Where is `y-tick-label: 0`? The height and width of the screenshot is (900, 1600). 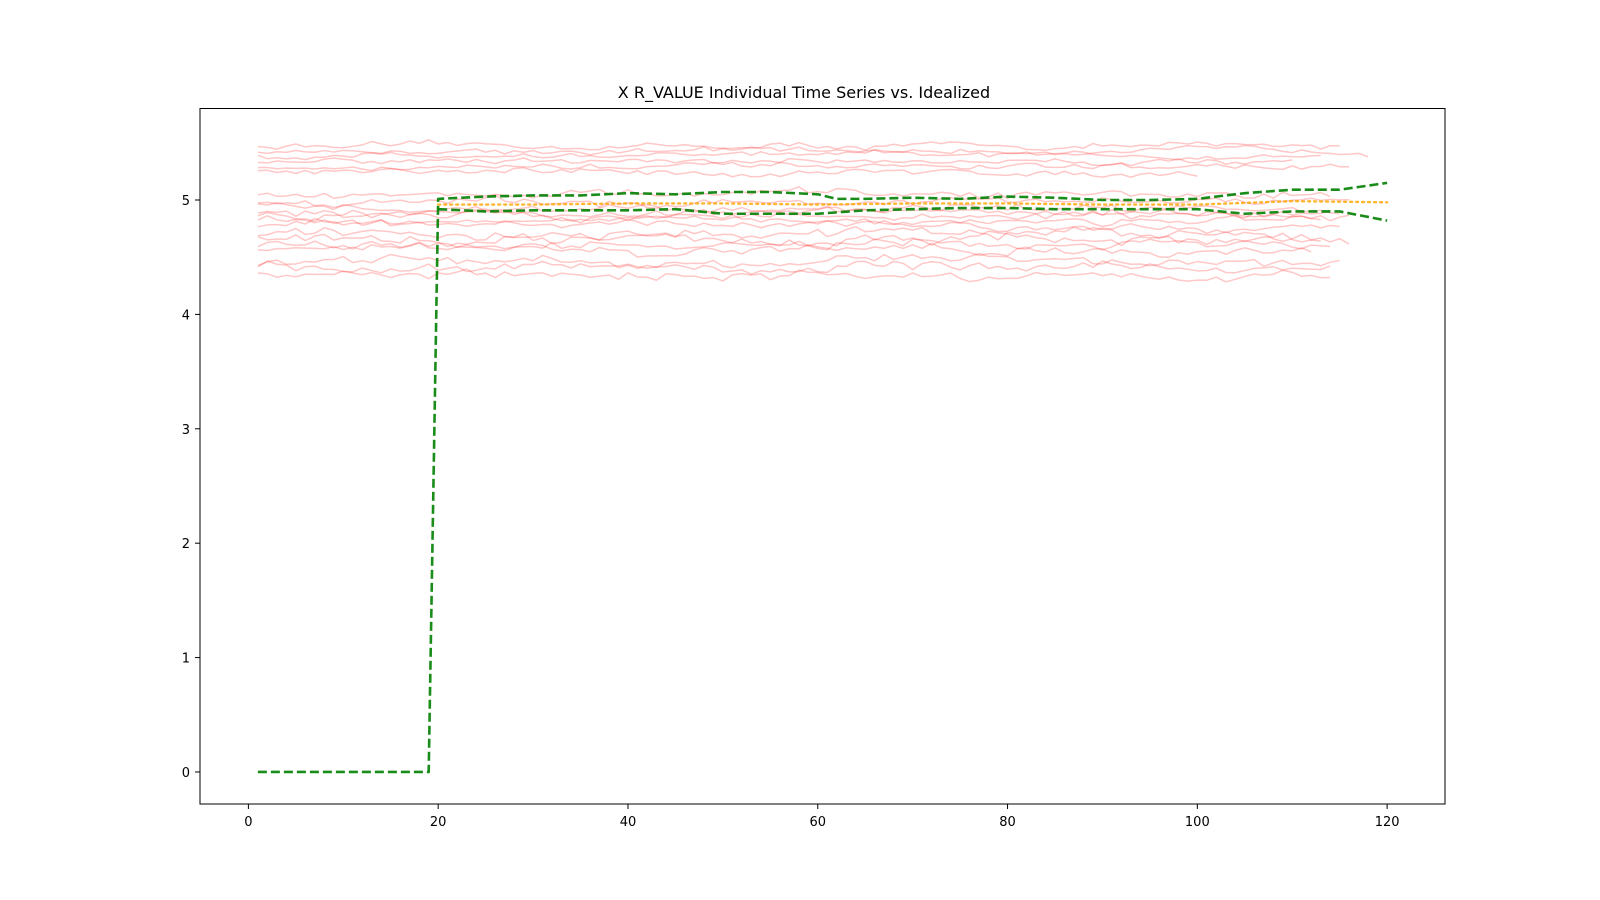
y-tick-label: 0 is located at coordinates (186, 773).